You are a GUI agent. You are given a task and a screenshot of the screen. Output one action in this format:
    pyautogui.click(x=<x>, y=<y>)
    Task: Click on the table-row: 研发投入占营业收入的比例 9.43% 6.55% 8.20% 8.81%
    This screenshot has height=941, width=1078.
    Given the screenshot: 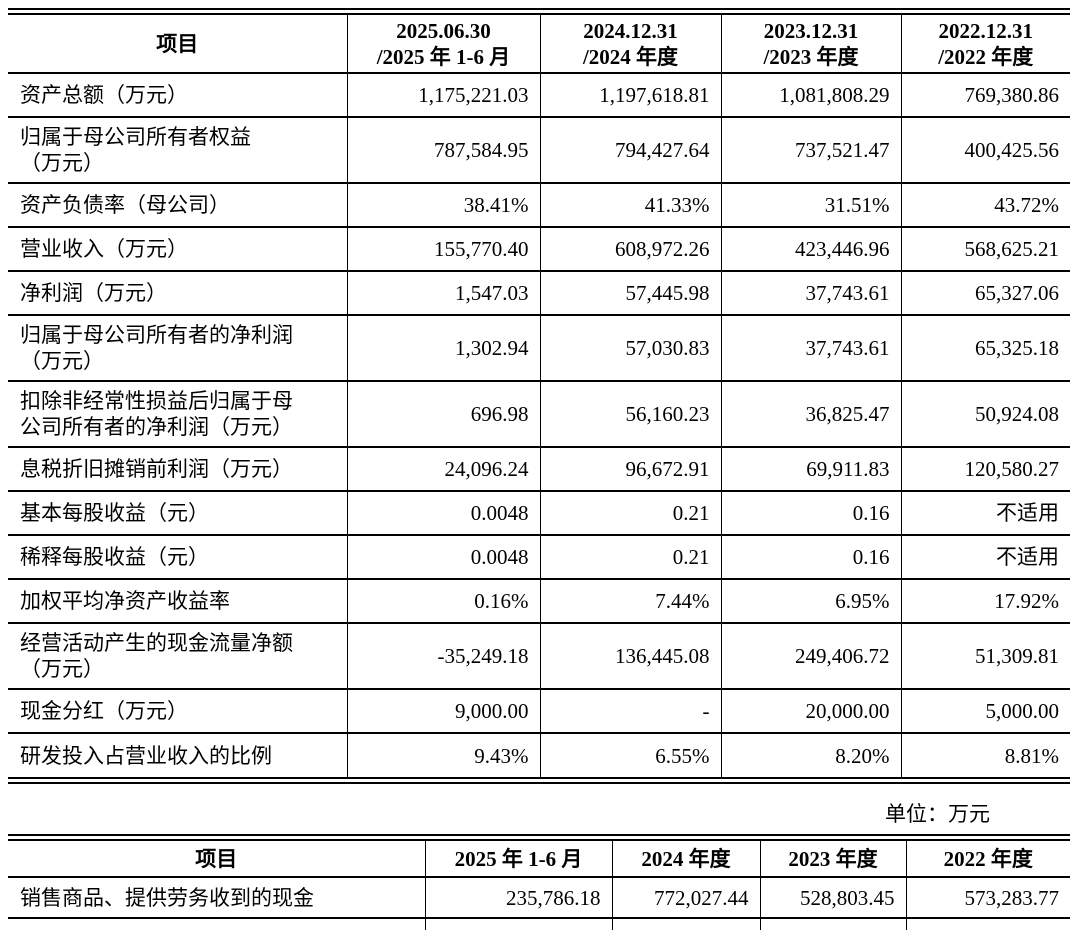 What is the action you would take?
    pyautogui.click(x=539, y=754)
    